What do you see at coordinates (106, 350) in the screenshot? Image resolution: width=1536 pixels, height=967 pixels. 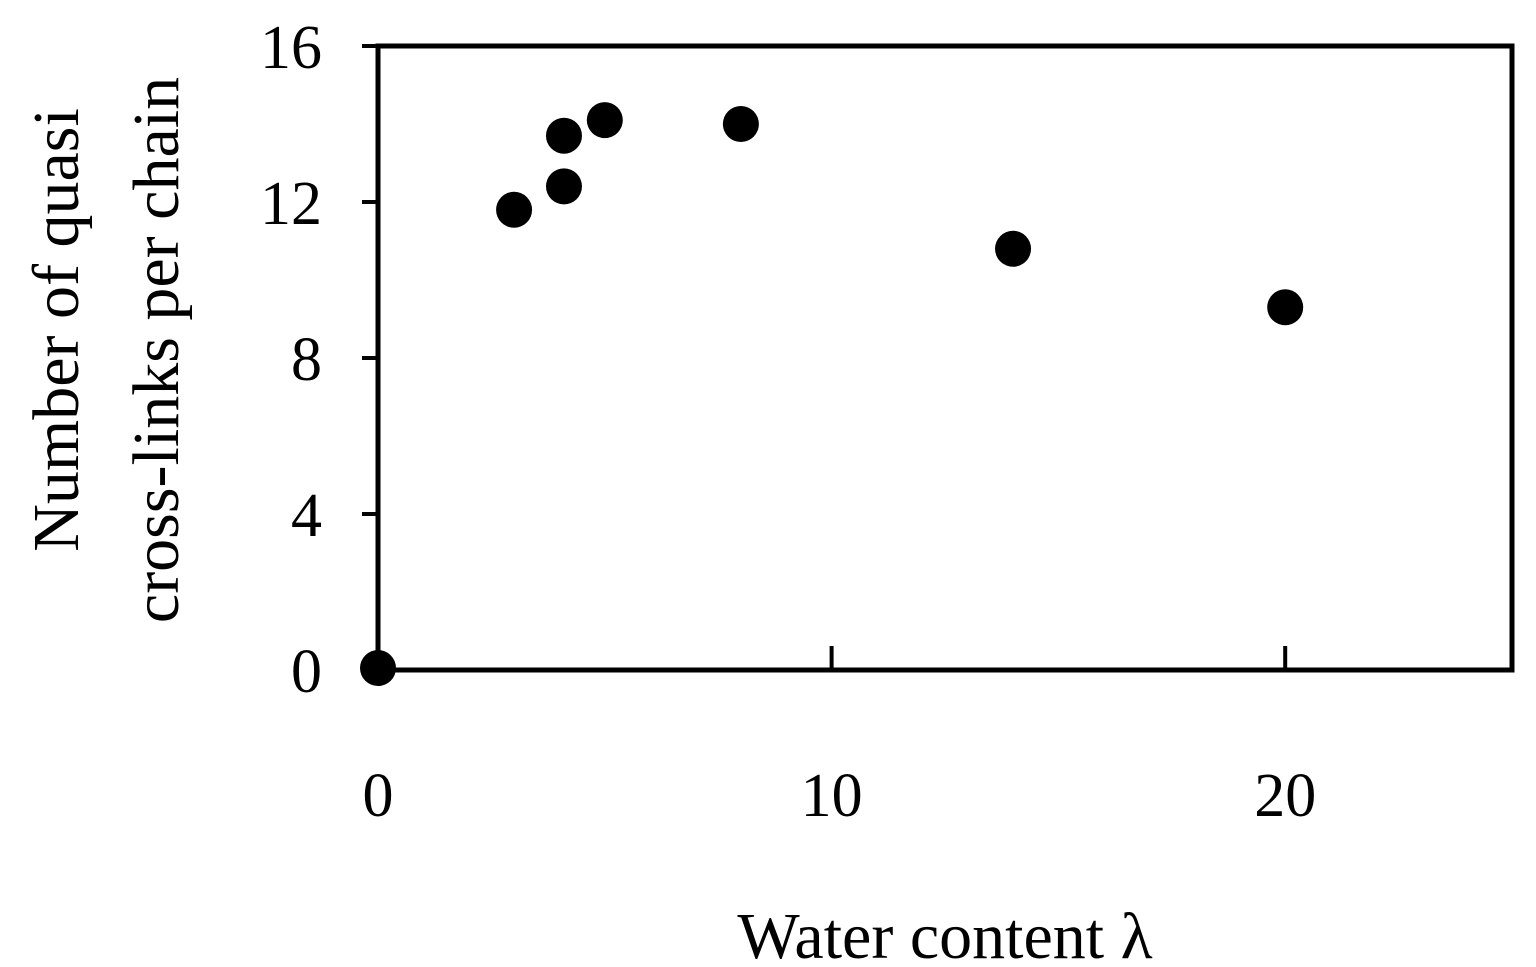 I see `y-axis-label: Number of quasi cross-links per chain` at bounding box center [106, 350].